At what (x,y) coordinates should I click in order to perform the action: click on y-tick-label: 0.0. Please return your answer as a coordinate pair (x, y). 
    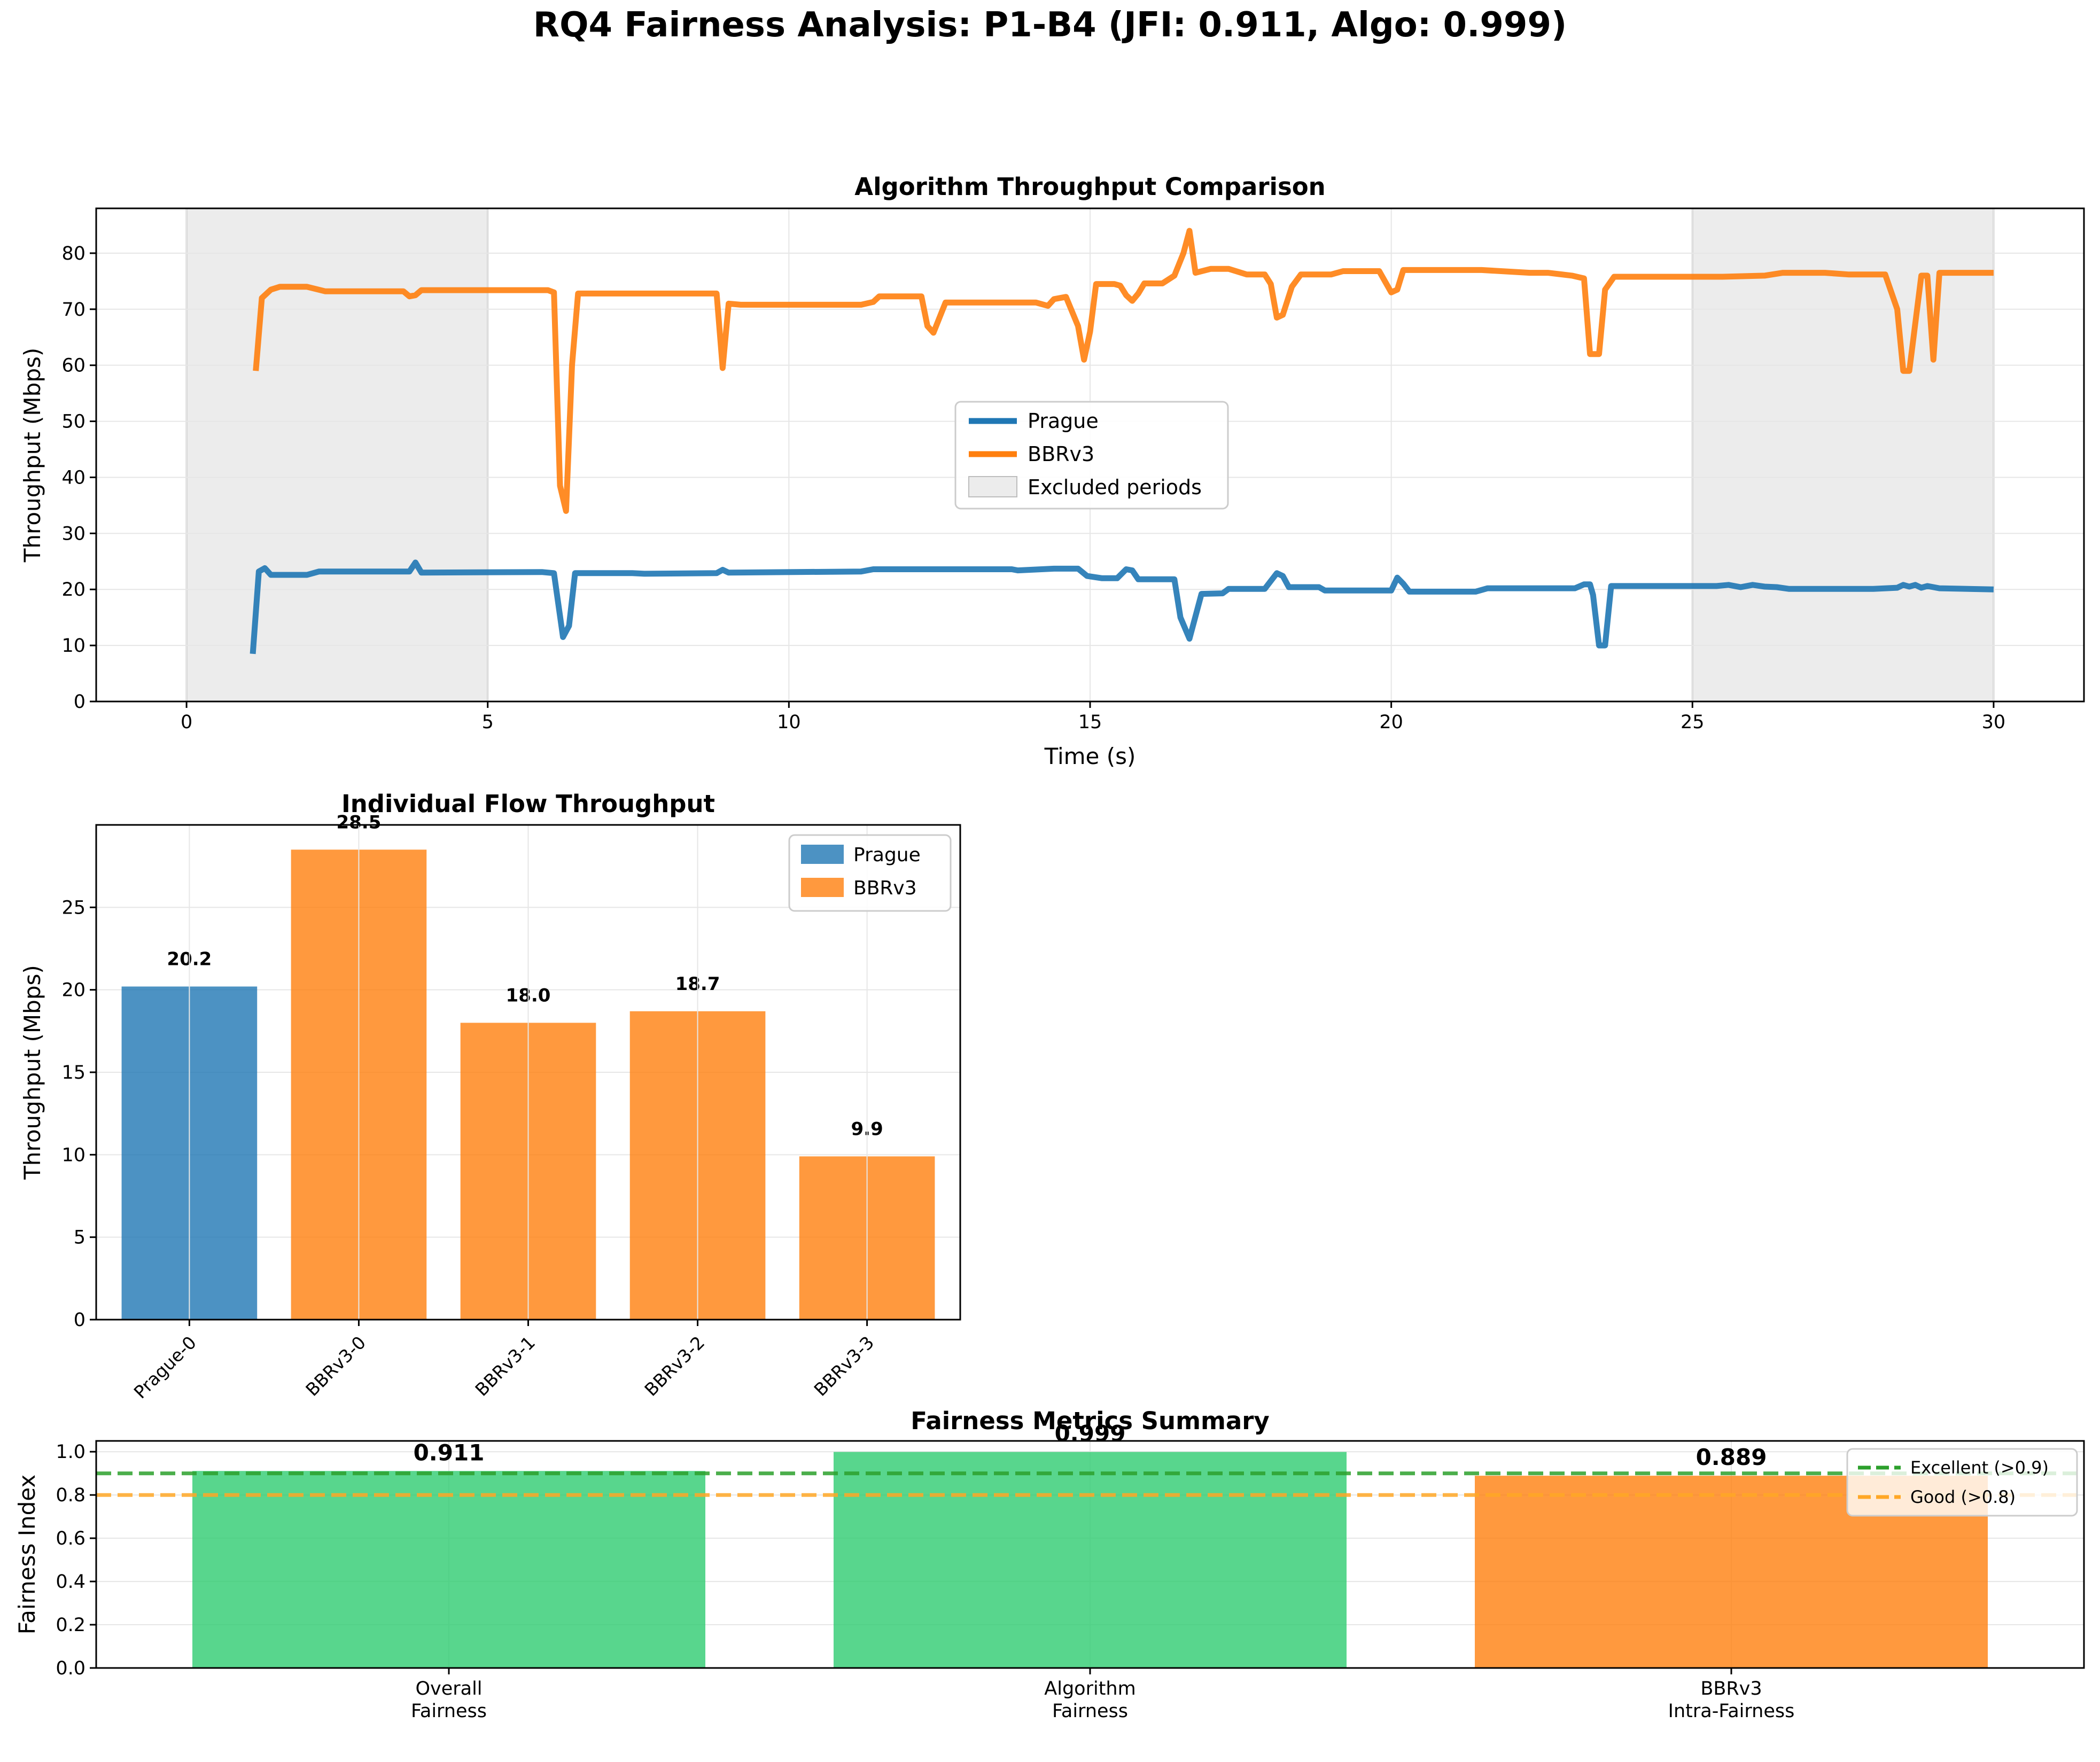
    Looking at the image, I should click on (70, 1668).